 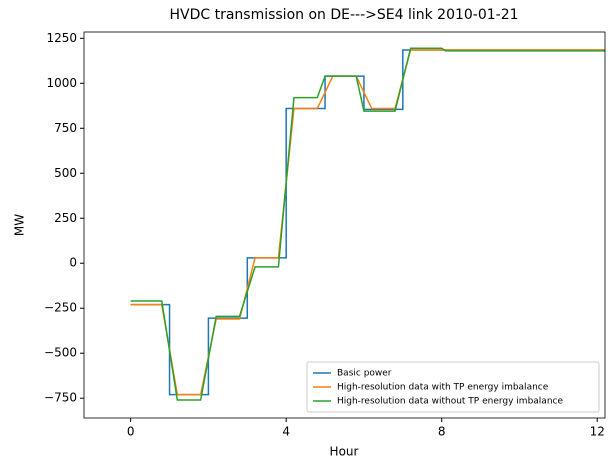 I want to click on y-tick-label: 1250, so click(x=61, y=38).